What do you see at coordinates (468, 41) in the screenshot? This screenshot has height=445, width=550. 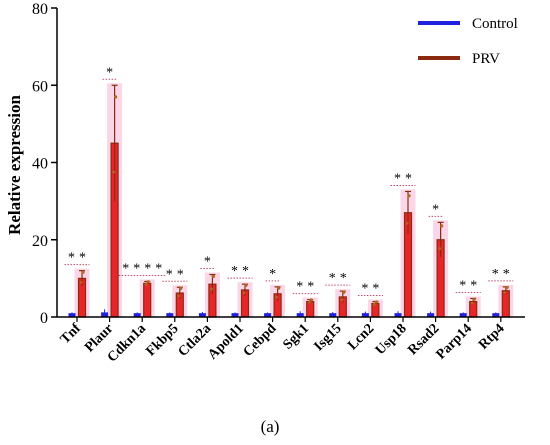 I see `legend: Control PRV` at bounding box center [468, 41].